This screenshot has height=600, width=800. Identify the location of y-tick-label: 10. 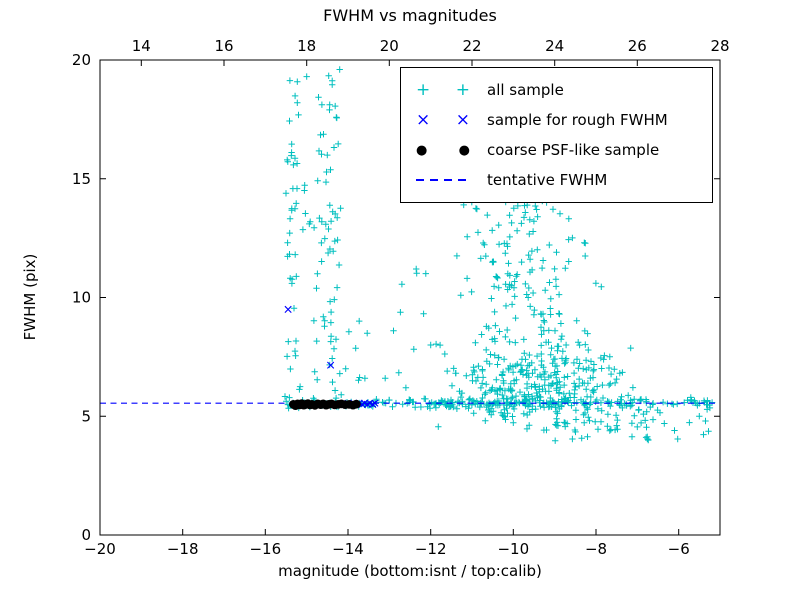
(81, 298).